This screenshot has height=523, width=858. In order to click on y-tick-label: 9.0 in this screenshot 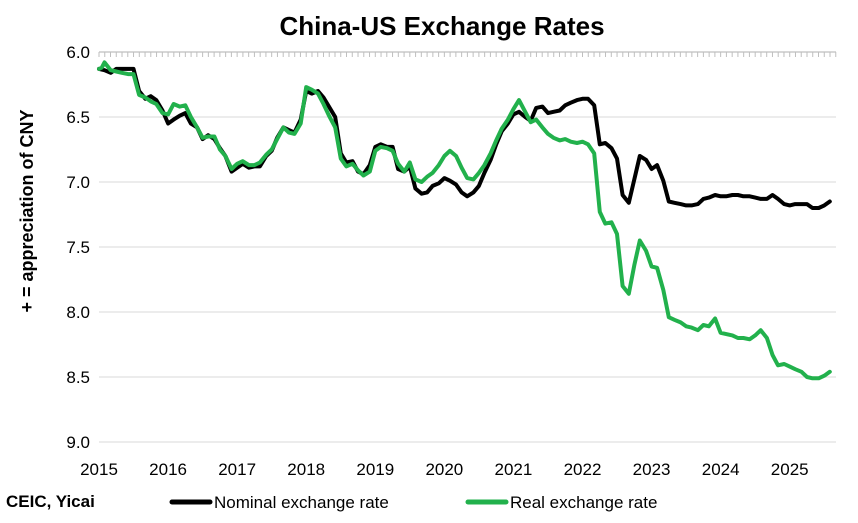, I will do `click(78, 442)`.